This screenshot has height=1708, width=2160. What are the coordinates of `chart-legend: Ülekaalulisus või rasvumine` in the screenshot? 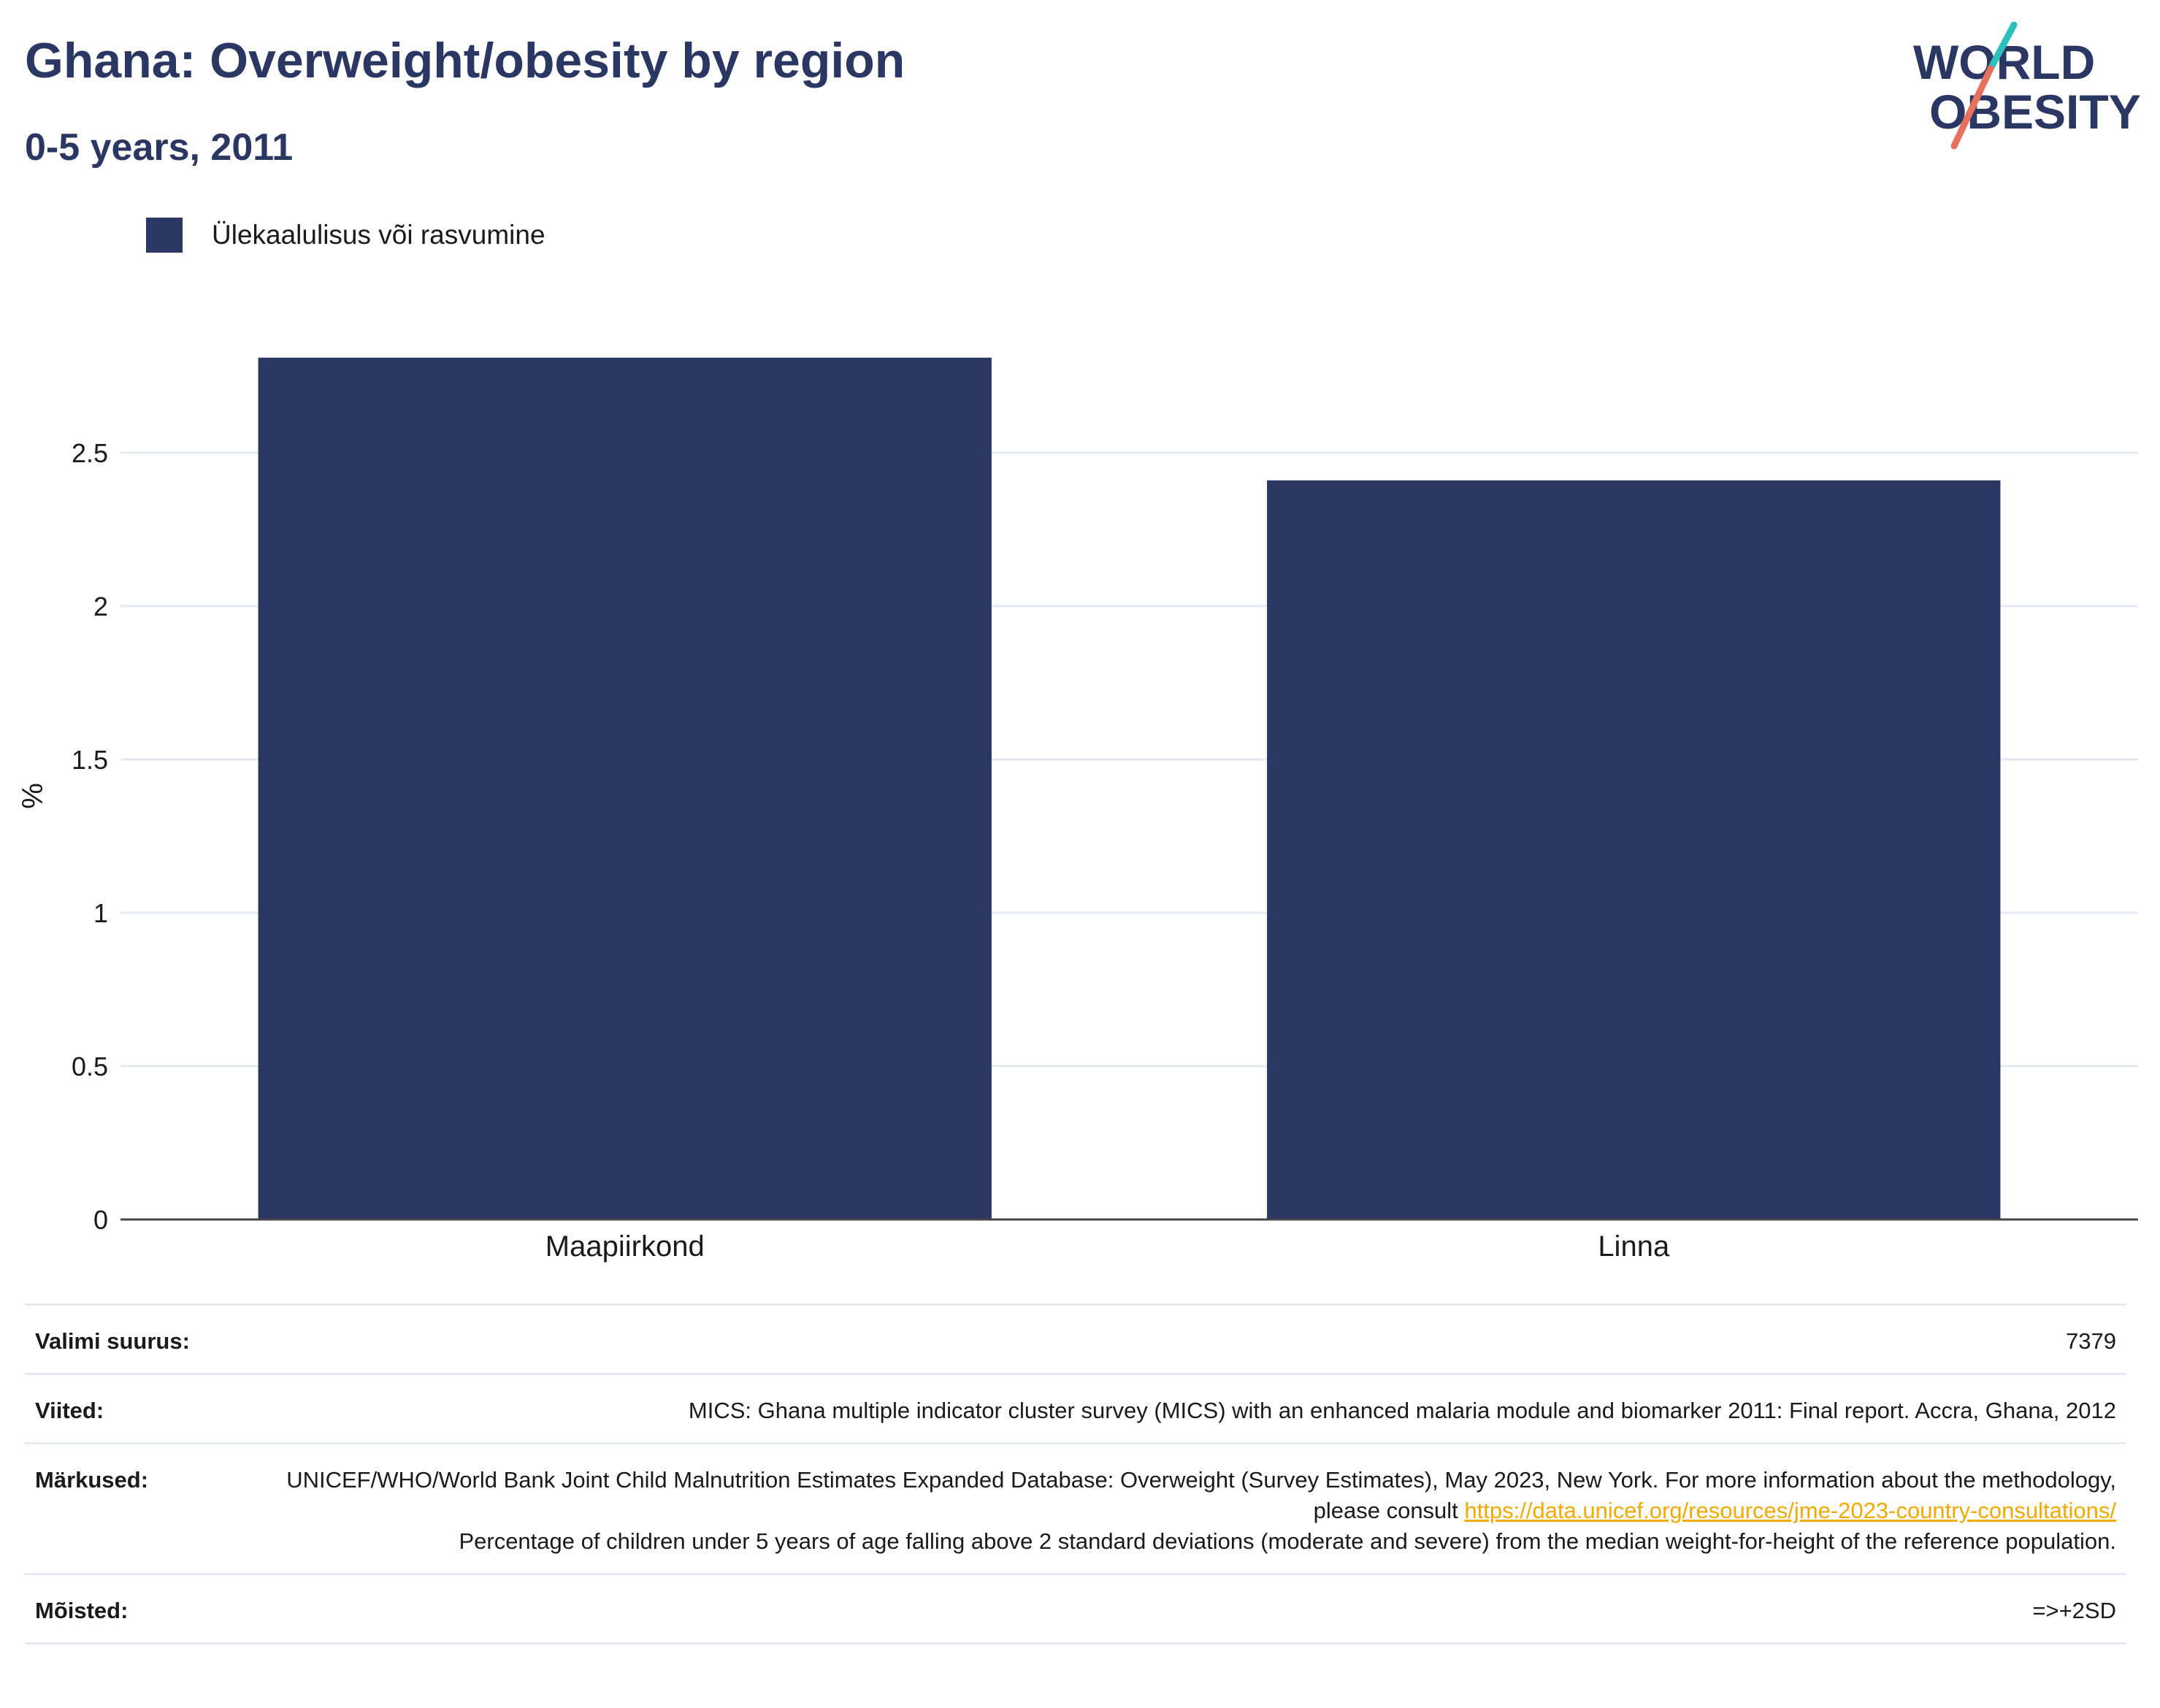 It's located at (345, 235).